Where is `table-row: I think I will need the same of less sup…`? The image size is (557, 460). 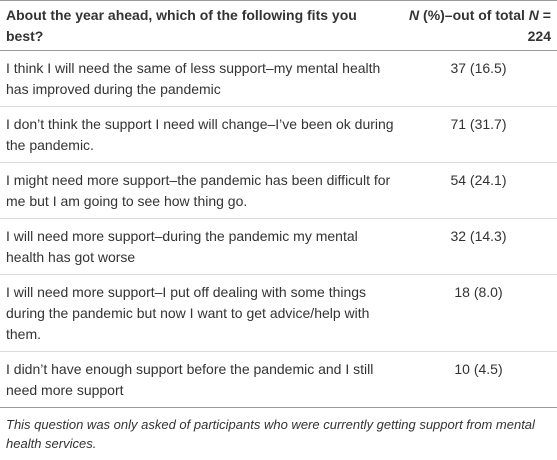
table-row: I think I will need the same of less sup… is located at coordinates (278, 79).